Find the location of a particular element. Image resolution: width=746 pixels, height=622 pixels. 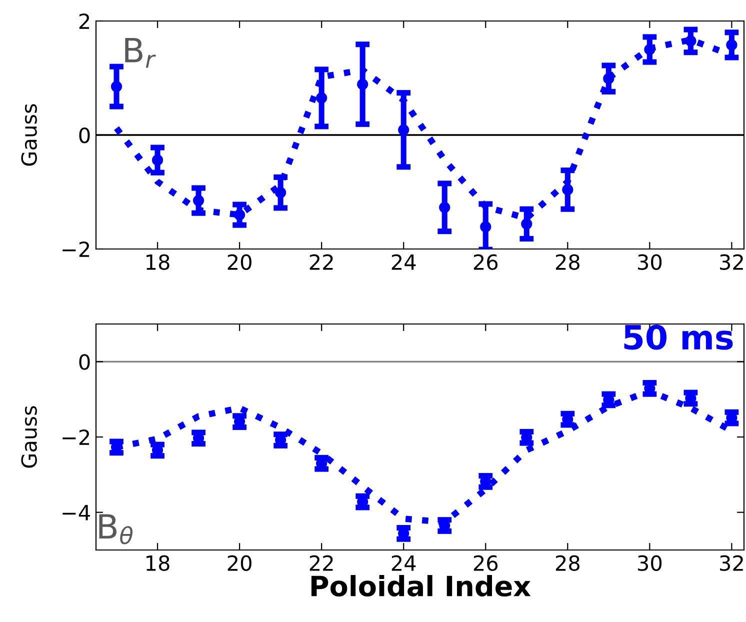

y-tick-label: −4 is located at coordinates (76, 512).